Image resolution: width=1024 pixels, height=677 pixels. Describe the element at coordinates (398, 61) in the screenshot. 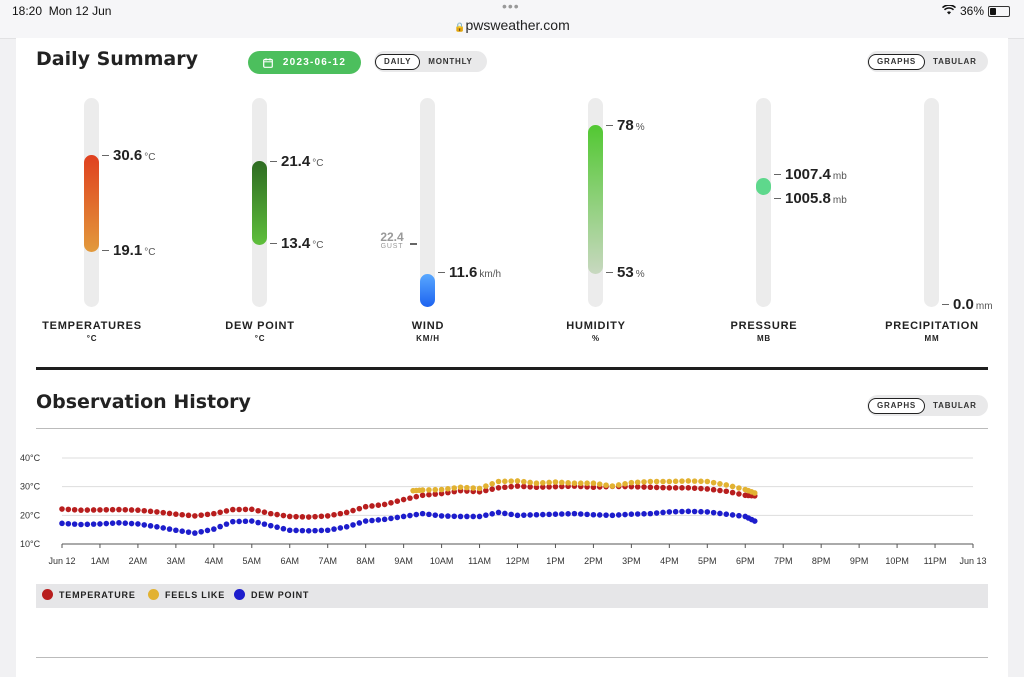

I see `daily-tab: DAILY` at that location.